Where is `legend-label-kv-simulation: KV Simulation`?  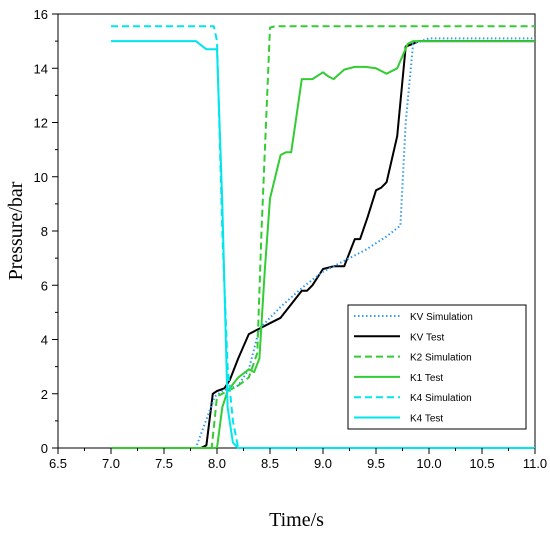
legend-label-kv-simulation: KV Simulation is located at coordinates (441, 317).